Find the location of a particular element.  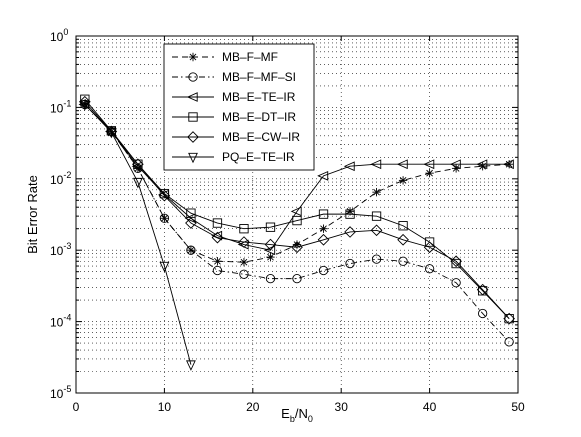

legend-entry: PQ–E–TE–IR is located at coordinates (233, 157).